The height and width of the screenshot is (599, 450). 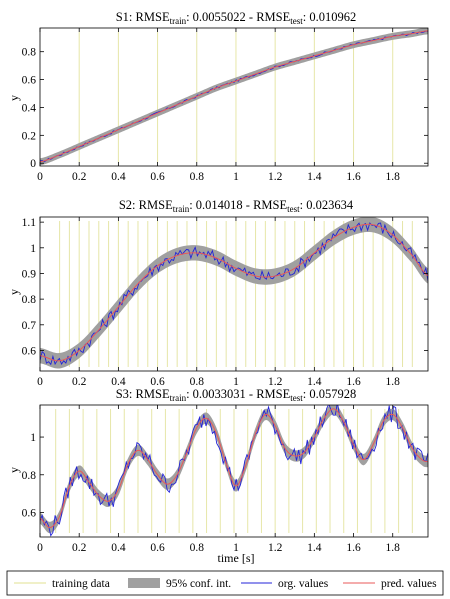 What do you see at coordinates (146, 205) in the screenshot?
I see `title-s2-prefix: S2: RMSE` at bounding box center [146, 205].